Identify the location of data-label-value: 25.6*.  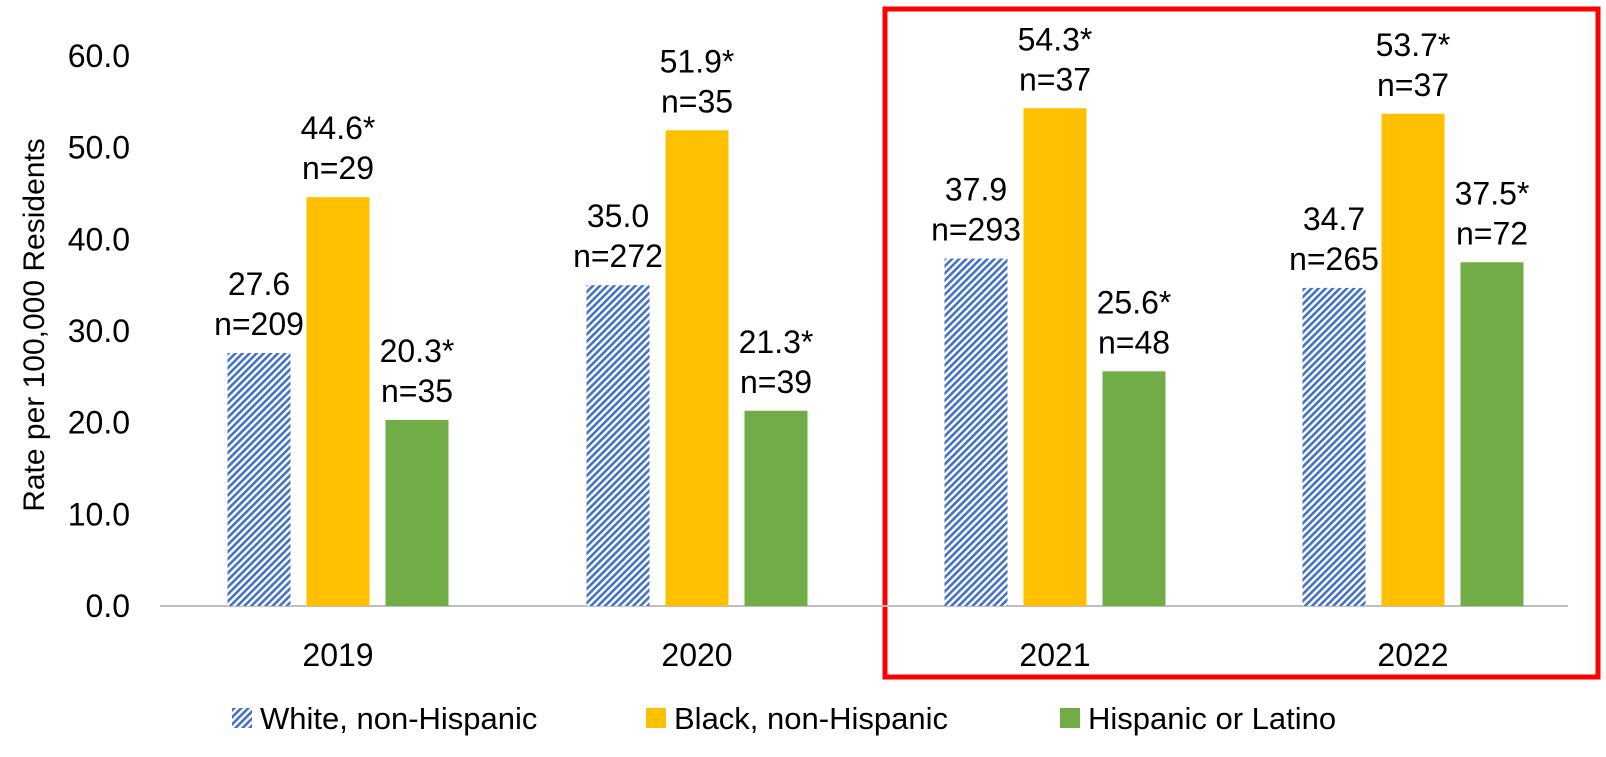
(1134, 302).